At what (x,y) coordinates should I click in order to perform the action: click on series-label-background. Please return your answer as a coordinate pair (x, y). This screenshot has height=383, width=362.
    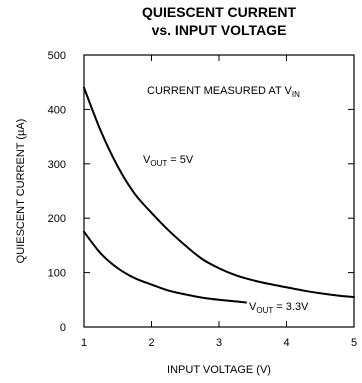
    Looking at the image, I should click on (174, 159).